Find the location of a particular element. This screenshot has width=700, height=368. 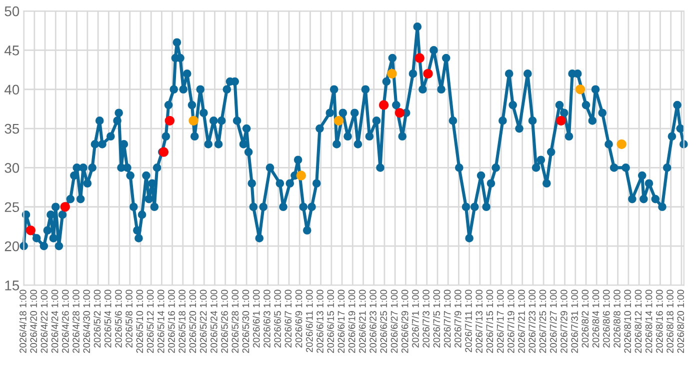

x-tick-label: 2026/7/21 1:00 is located at coordinates (521, 321).